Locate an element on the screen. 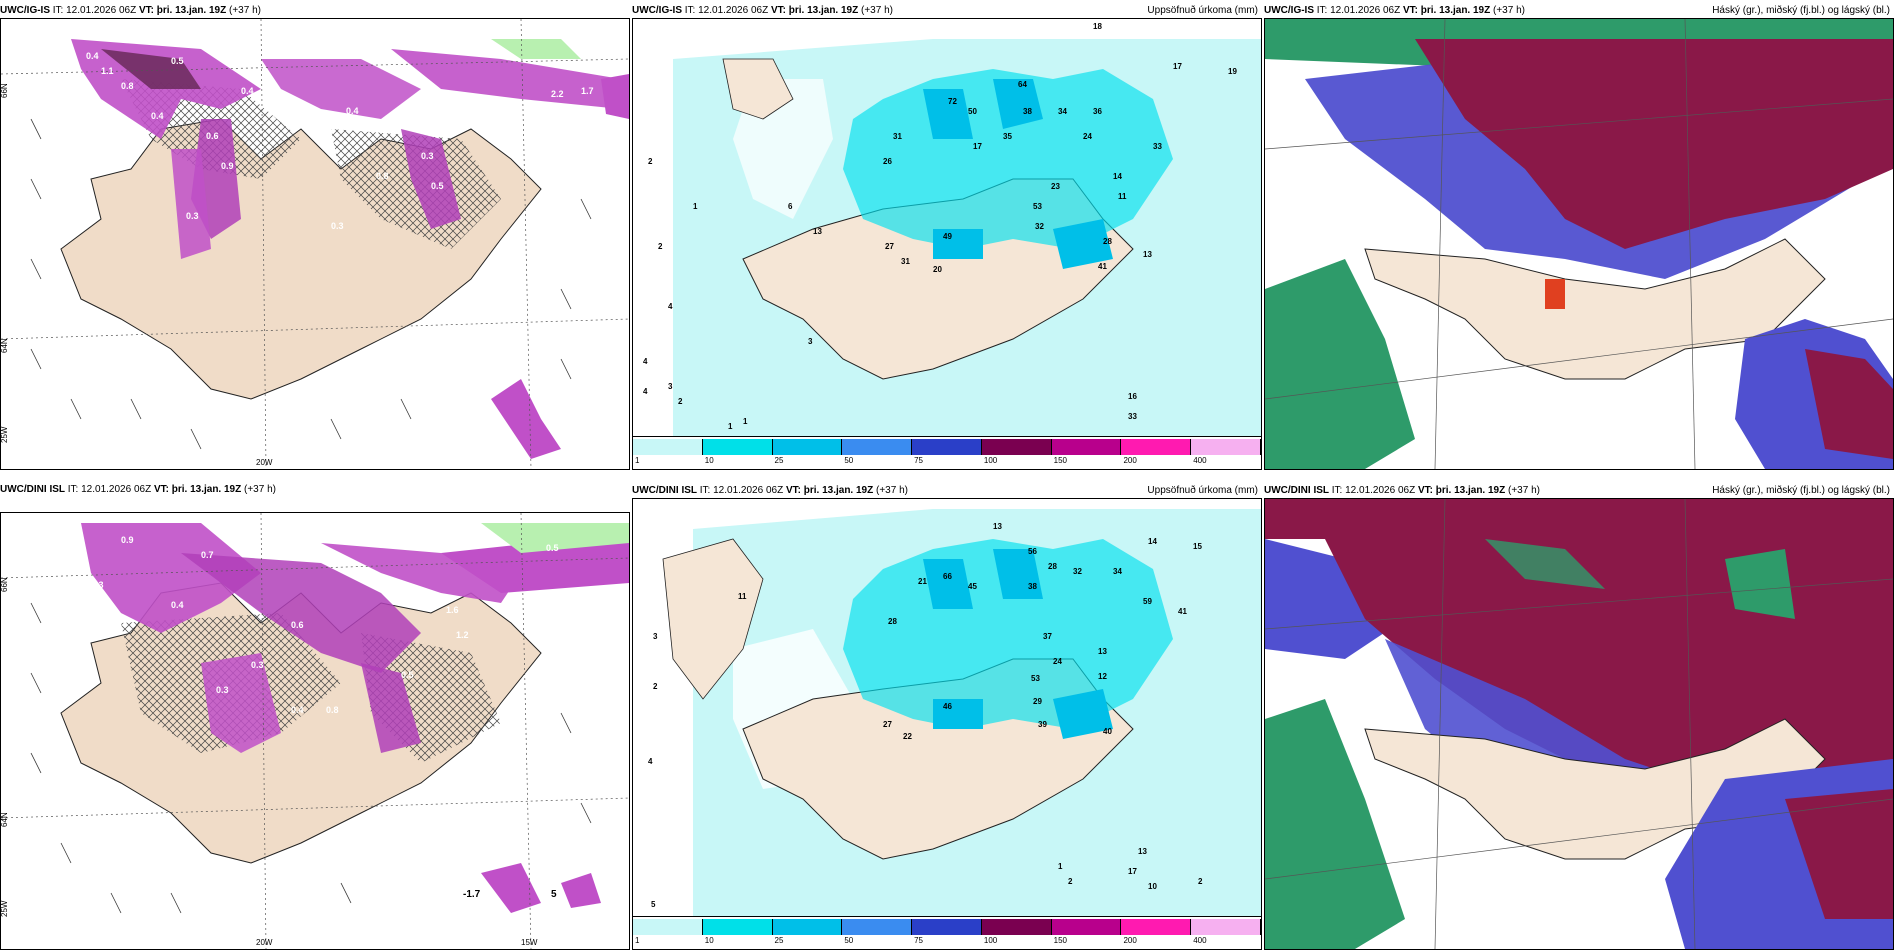  value-label: 17 is located at coordinates (1132, 871).